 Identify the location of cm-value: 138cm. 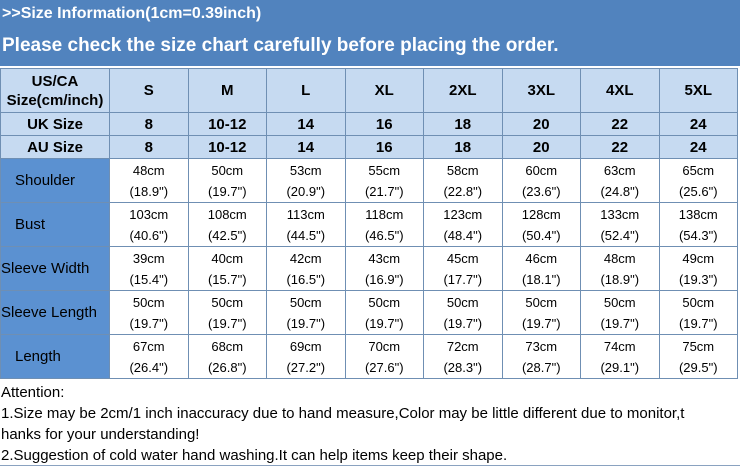
(698, 214).